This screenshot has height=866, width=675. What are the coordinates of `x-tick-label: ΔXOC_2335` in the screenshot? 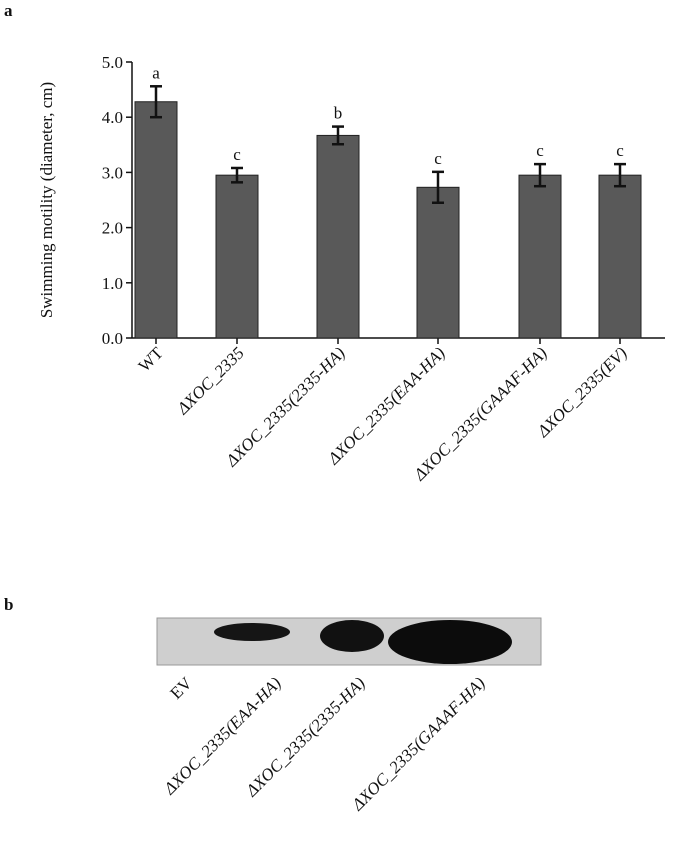 It's located at (210, 380).